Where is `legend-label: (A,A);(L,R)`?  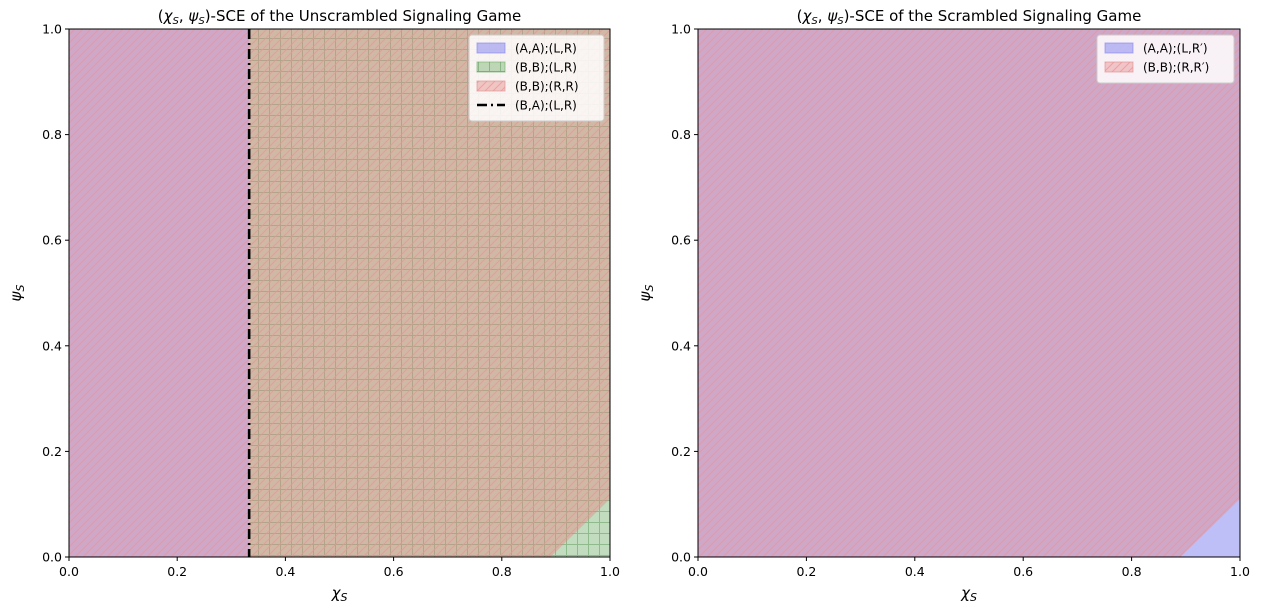 legend-label: (A,A);(L,R) is located at coordinates (546, 49).